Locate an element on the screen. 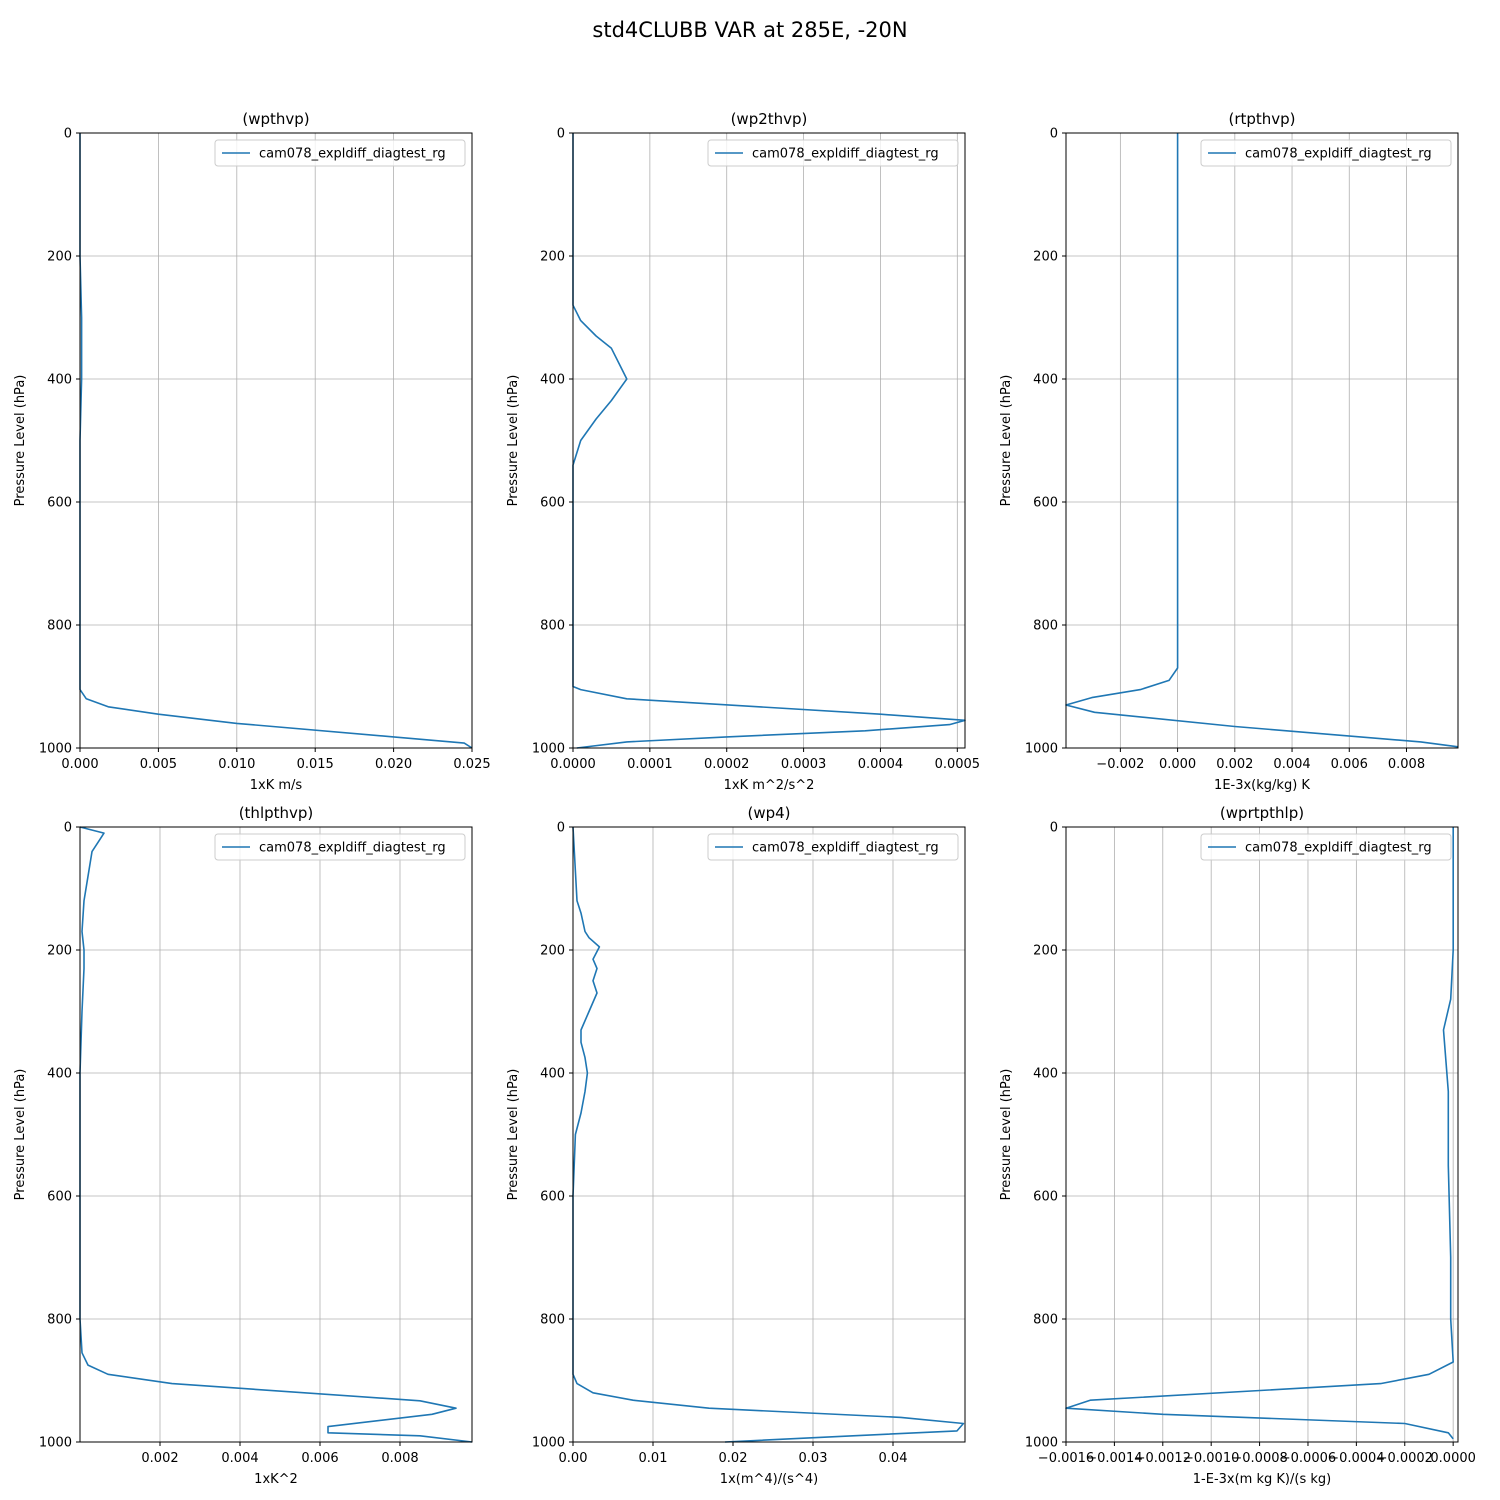 Image resolution: width=1500 pixels, height=1500 pixels. x-tick-label: −0.0002 is located at coordinates (1405, 1458).